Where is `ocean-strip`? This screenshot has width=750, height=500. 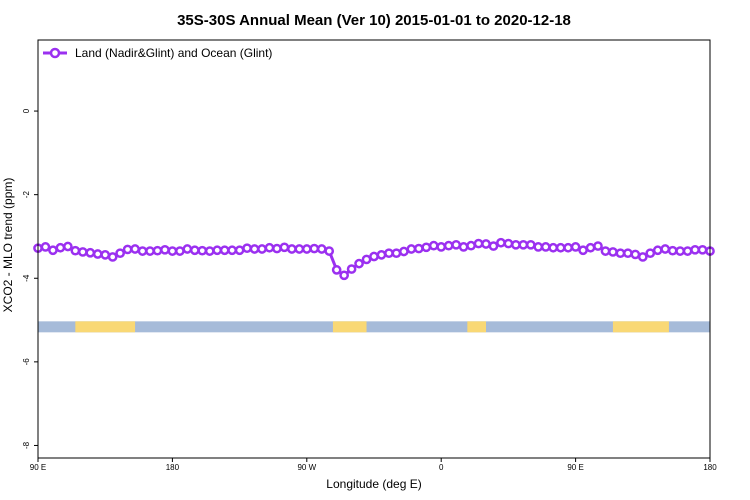
ocean-strip is located at coordinates (374, 327).